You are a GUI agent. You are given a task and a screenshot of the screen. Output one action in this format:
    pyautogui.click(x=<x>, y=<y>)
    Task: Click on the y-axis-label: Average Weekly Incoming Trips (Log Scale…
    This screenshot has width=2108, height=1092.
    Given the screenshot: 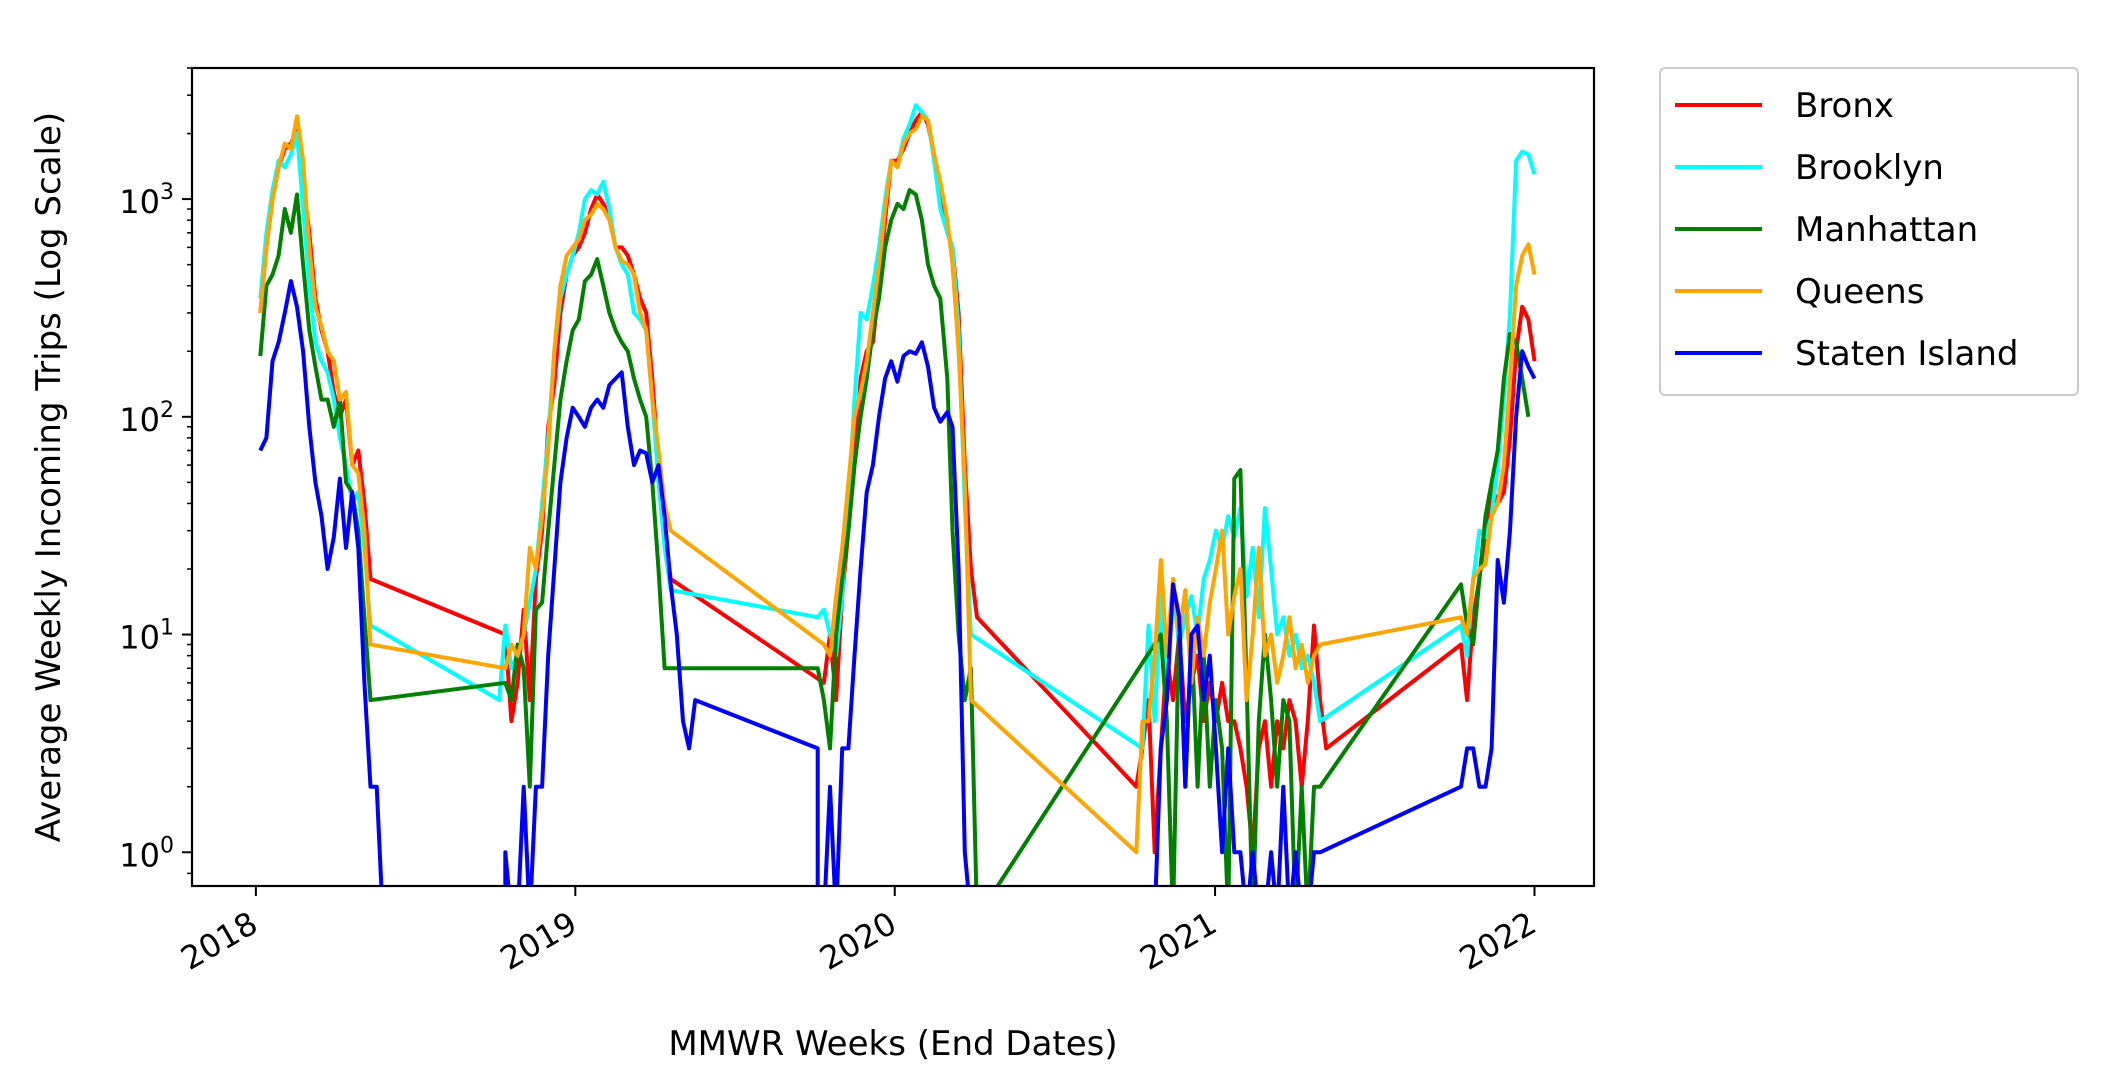 What is the action you would take?
    pyautogui.click(x=49, y=477)
    